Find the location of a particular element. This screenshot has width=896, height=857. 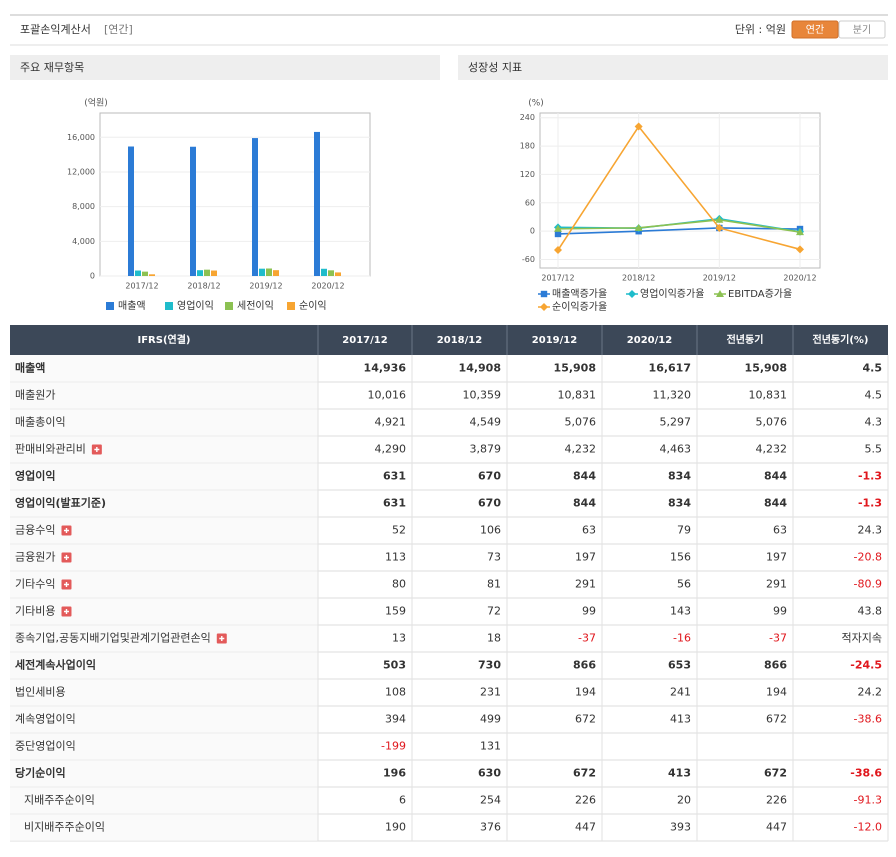

cell: 143 is located at coordinates (680, 611).